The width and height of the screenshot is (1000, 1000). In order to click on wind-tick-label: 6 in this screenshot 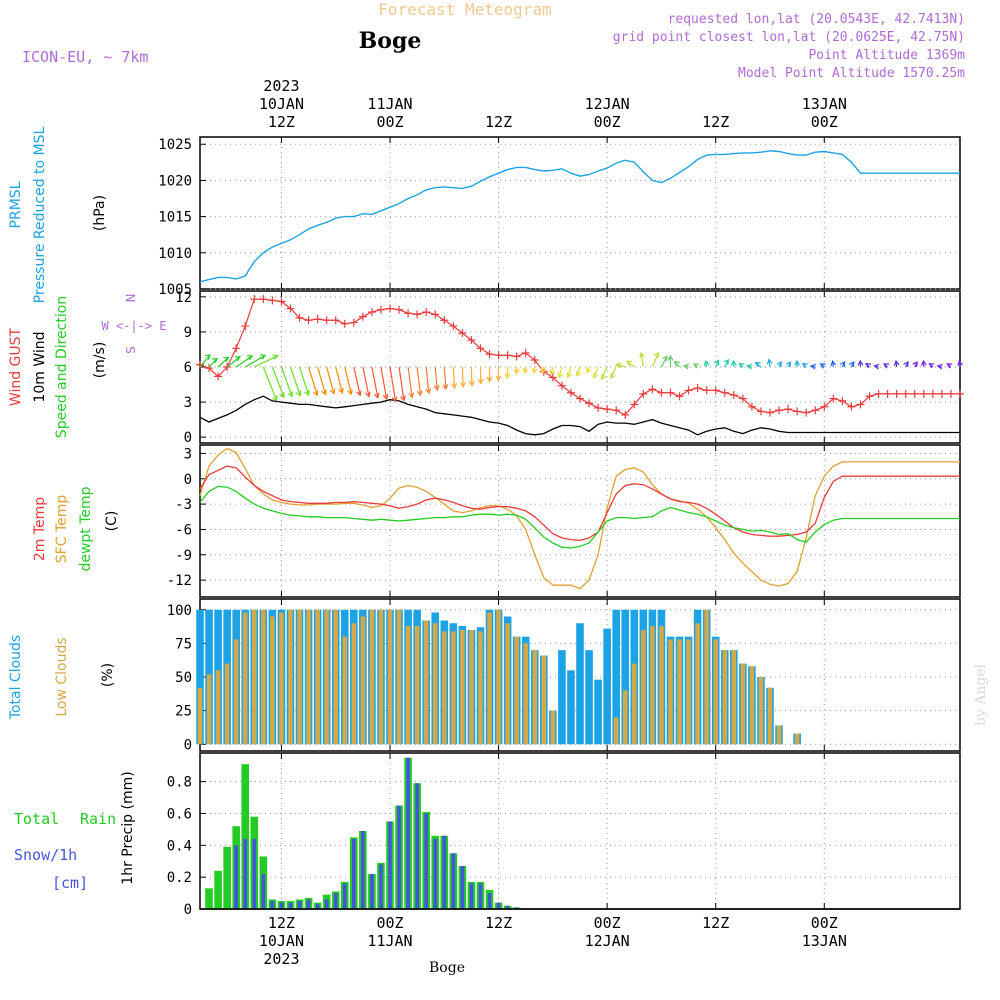, I will do `click(188, 368)`.